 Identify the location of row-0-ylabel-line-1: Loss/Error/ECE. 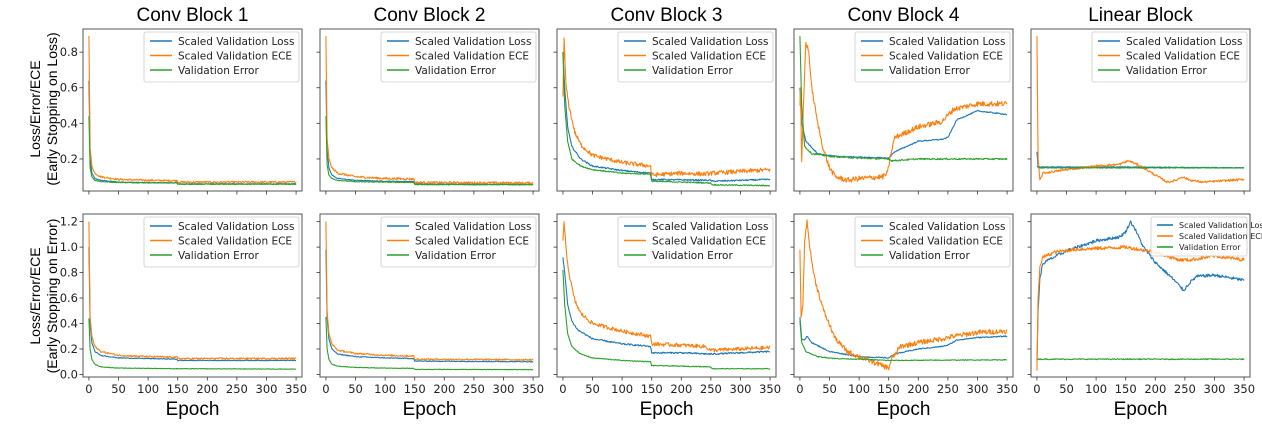
(35, 108).